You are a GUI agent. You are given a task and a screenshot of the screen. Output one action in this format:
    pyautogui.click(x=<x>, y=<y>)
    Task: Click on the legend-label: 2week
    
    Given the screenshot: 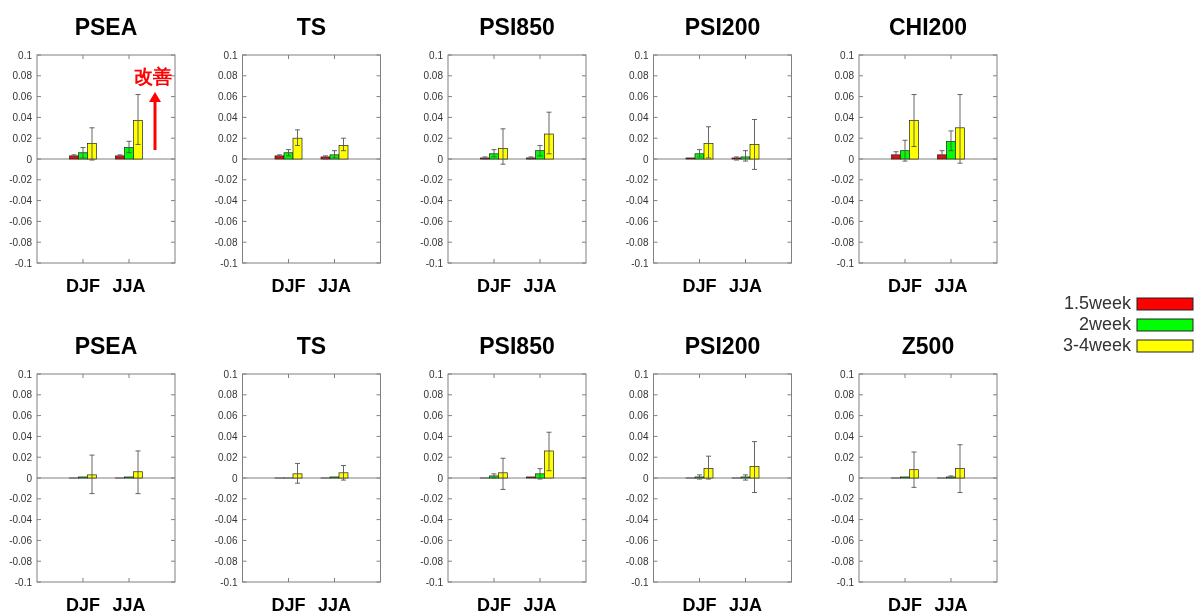 What is the action you would take?
    pyautogui.click(x=1105, y=324)
    